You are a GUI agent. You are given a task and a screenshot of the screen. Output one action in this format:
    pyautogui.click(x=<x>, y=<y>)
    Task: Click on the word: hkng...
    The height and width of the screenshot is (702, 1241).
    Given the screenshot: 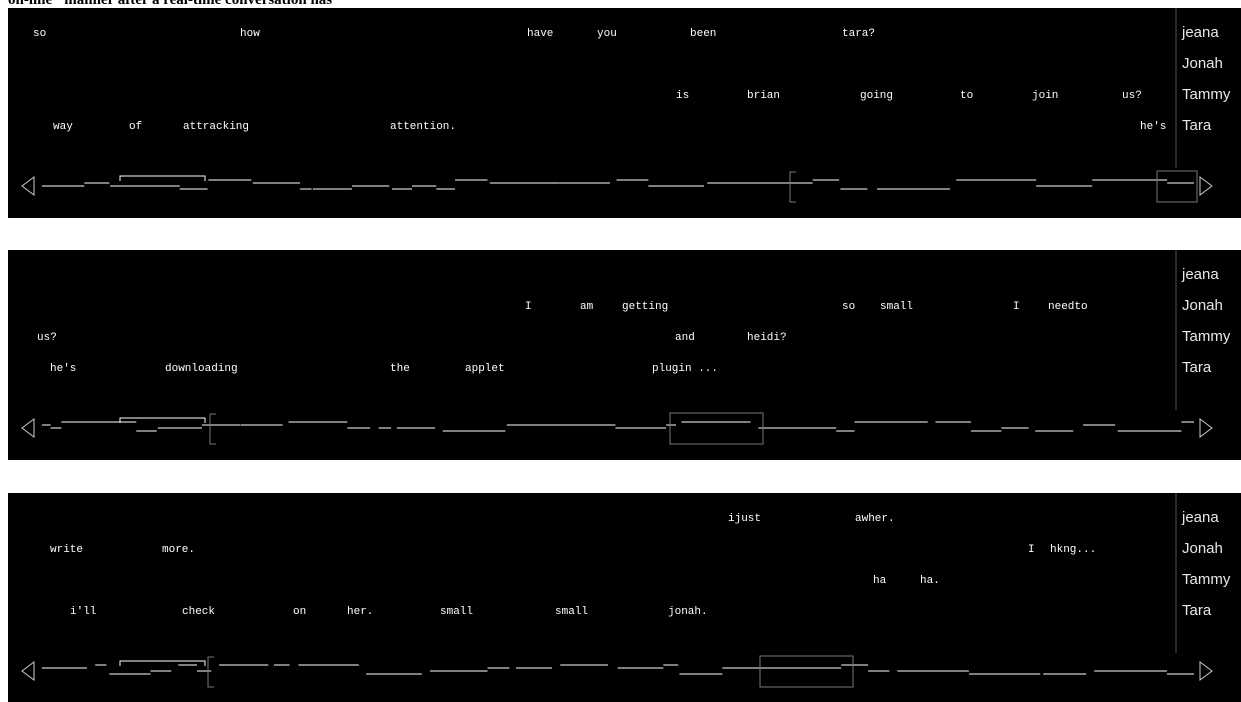 What is the action you would take?
    pyautogui.click(x=1073, y=550)
    